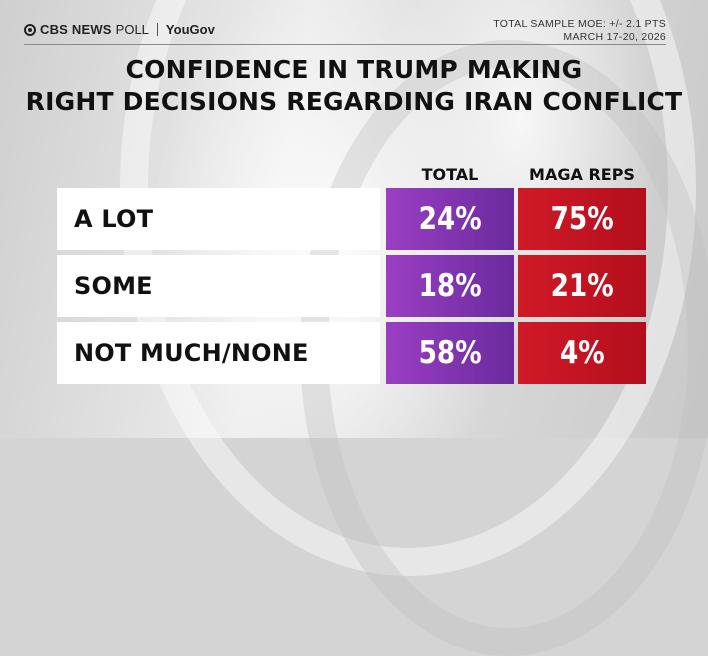 The image size is (708, 656). I want to click on cell-total-value: 18%, so click(450, 286).